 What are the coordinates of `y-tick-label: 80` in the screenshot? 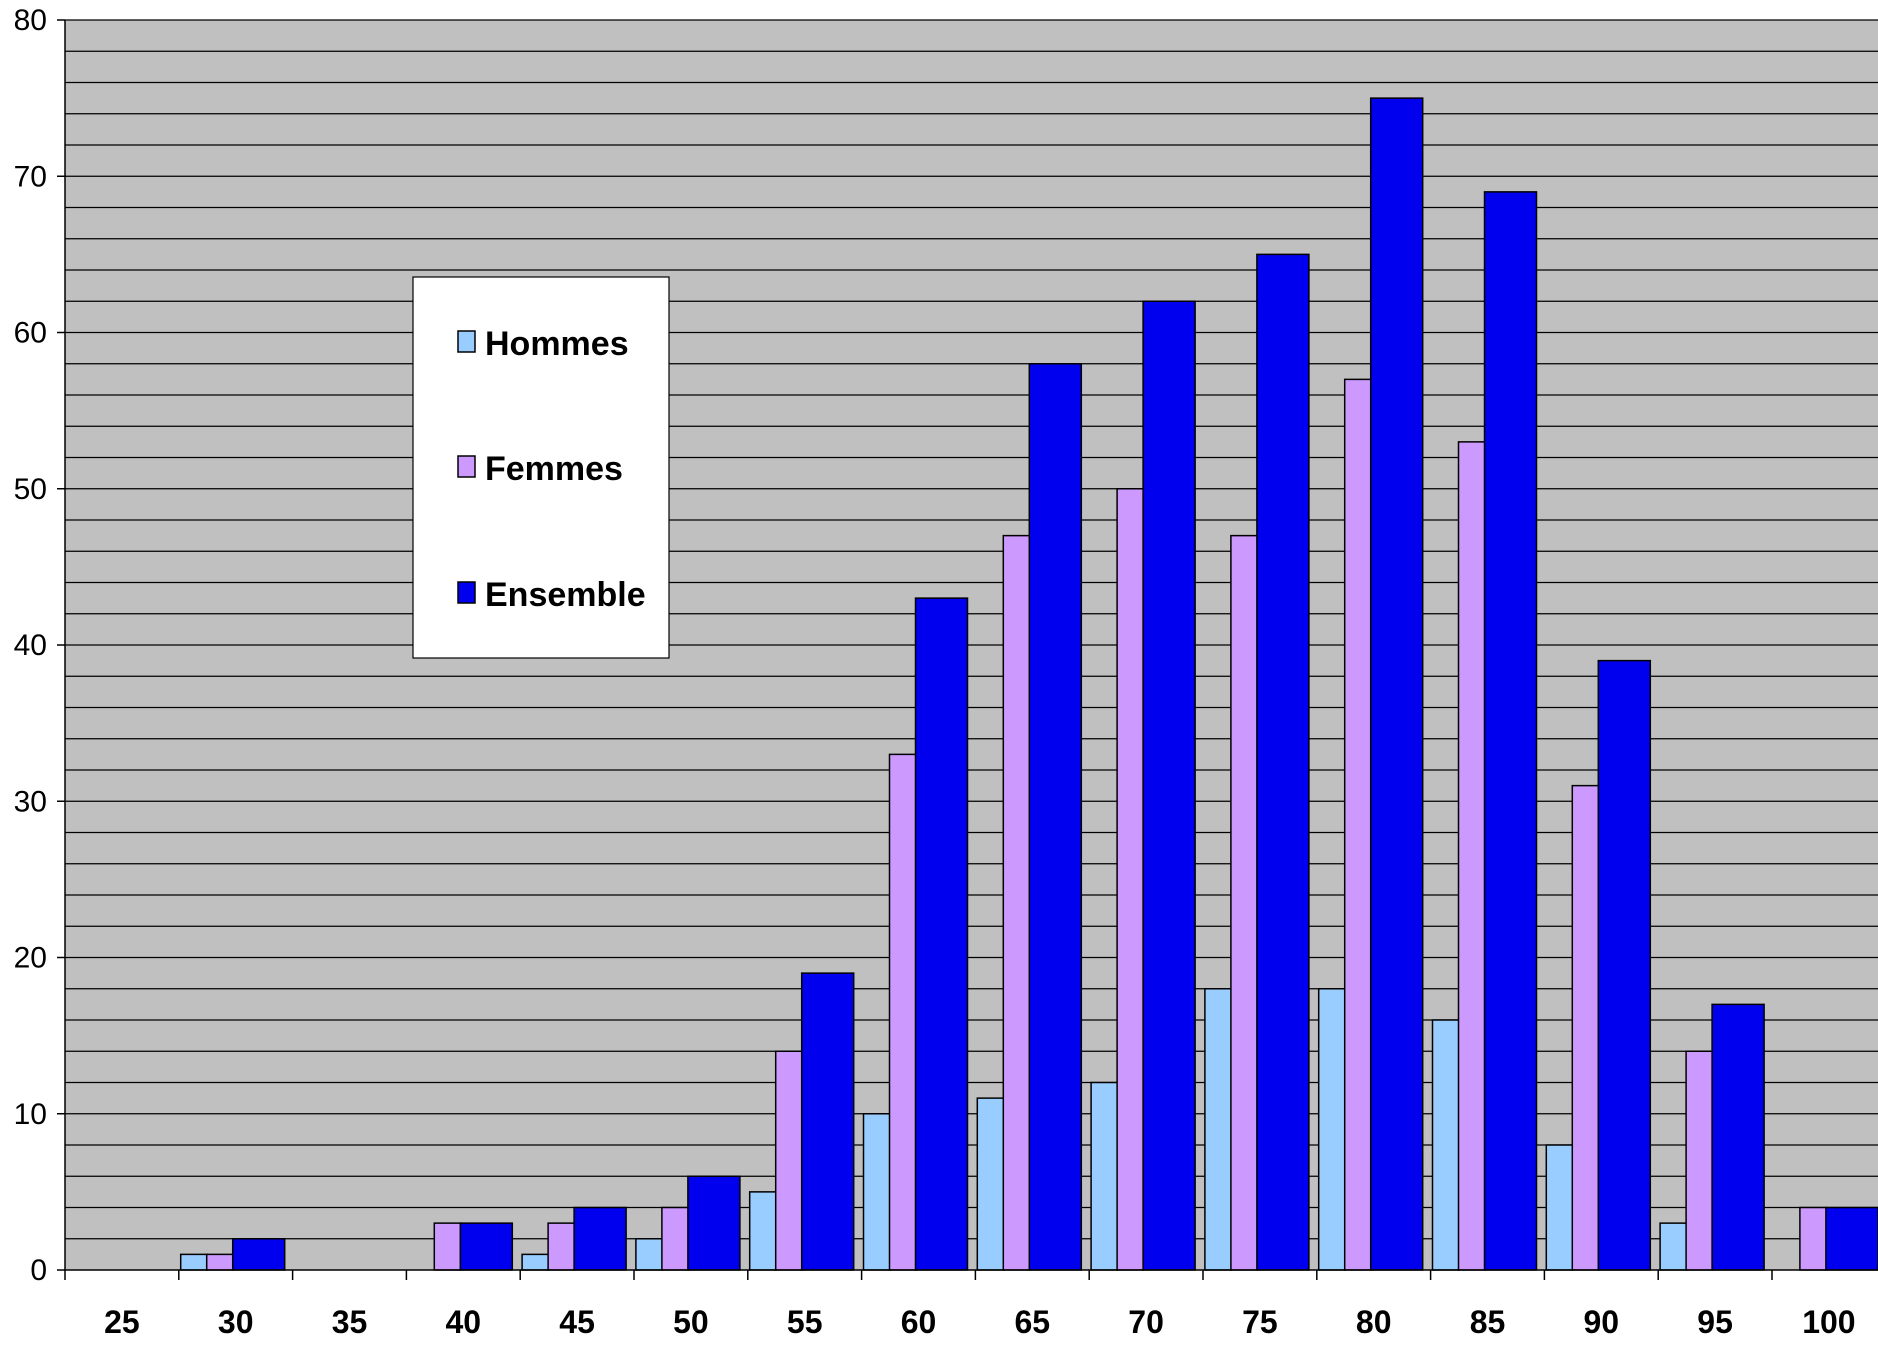 It's located at (30, 20).